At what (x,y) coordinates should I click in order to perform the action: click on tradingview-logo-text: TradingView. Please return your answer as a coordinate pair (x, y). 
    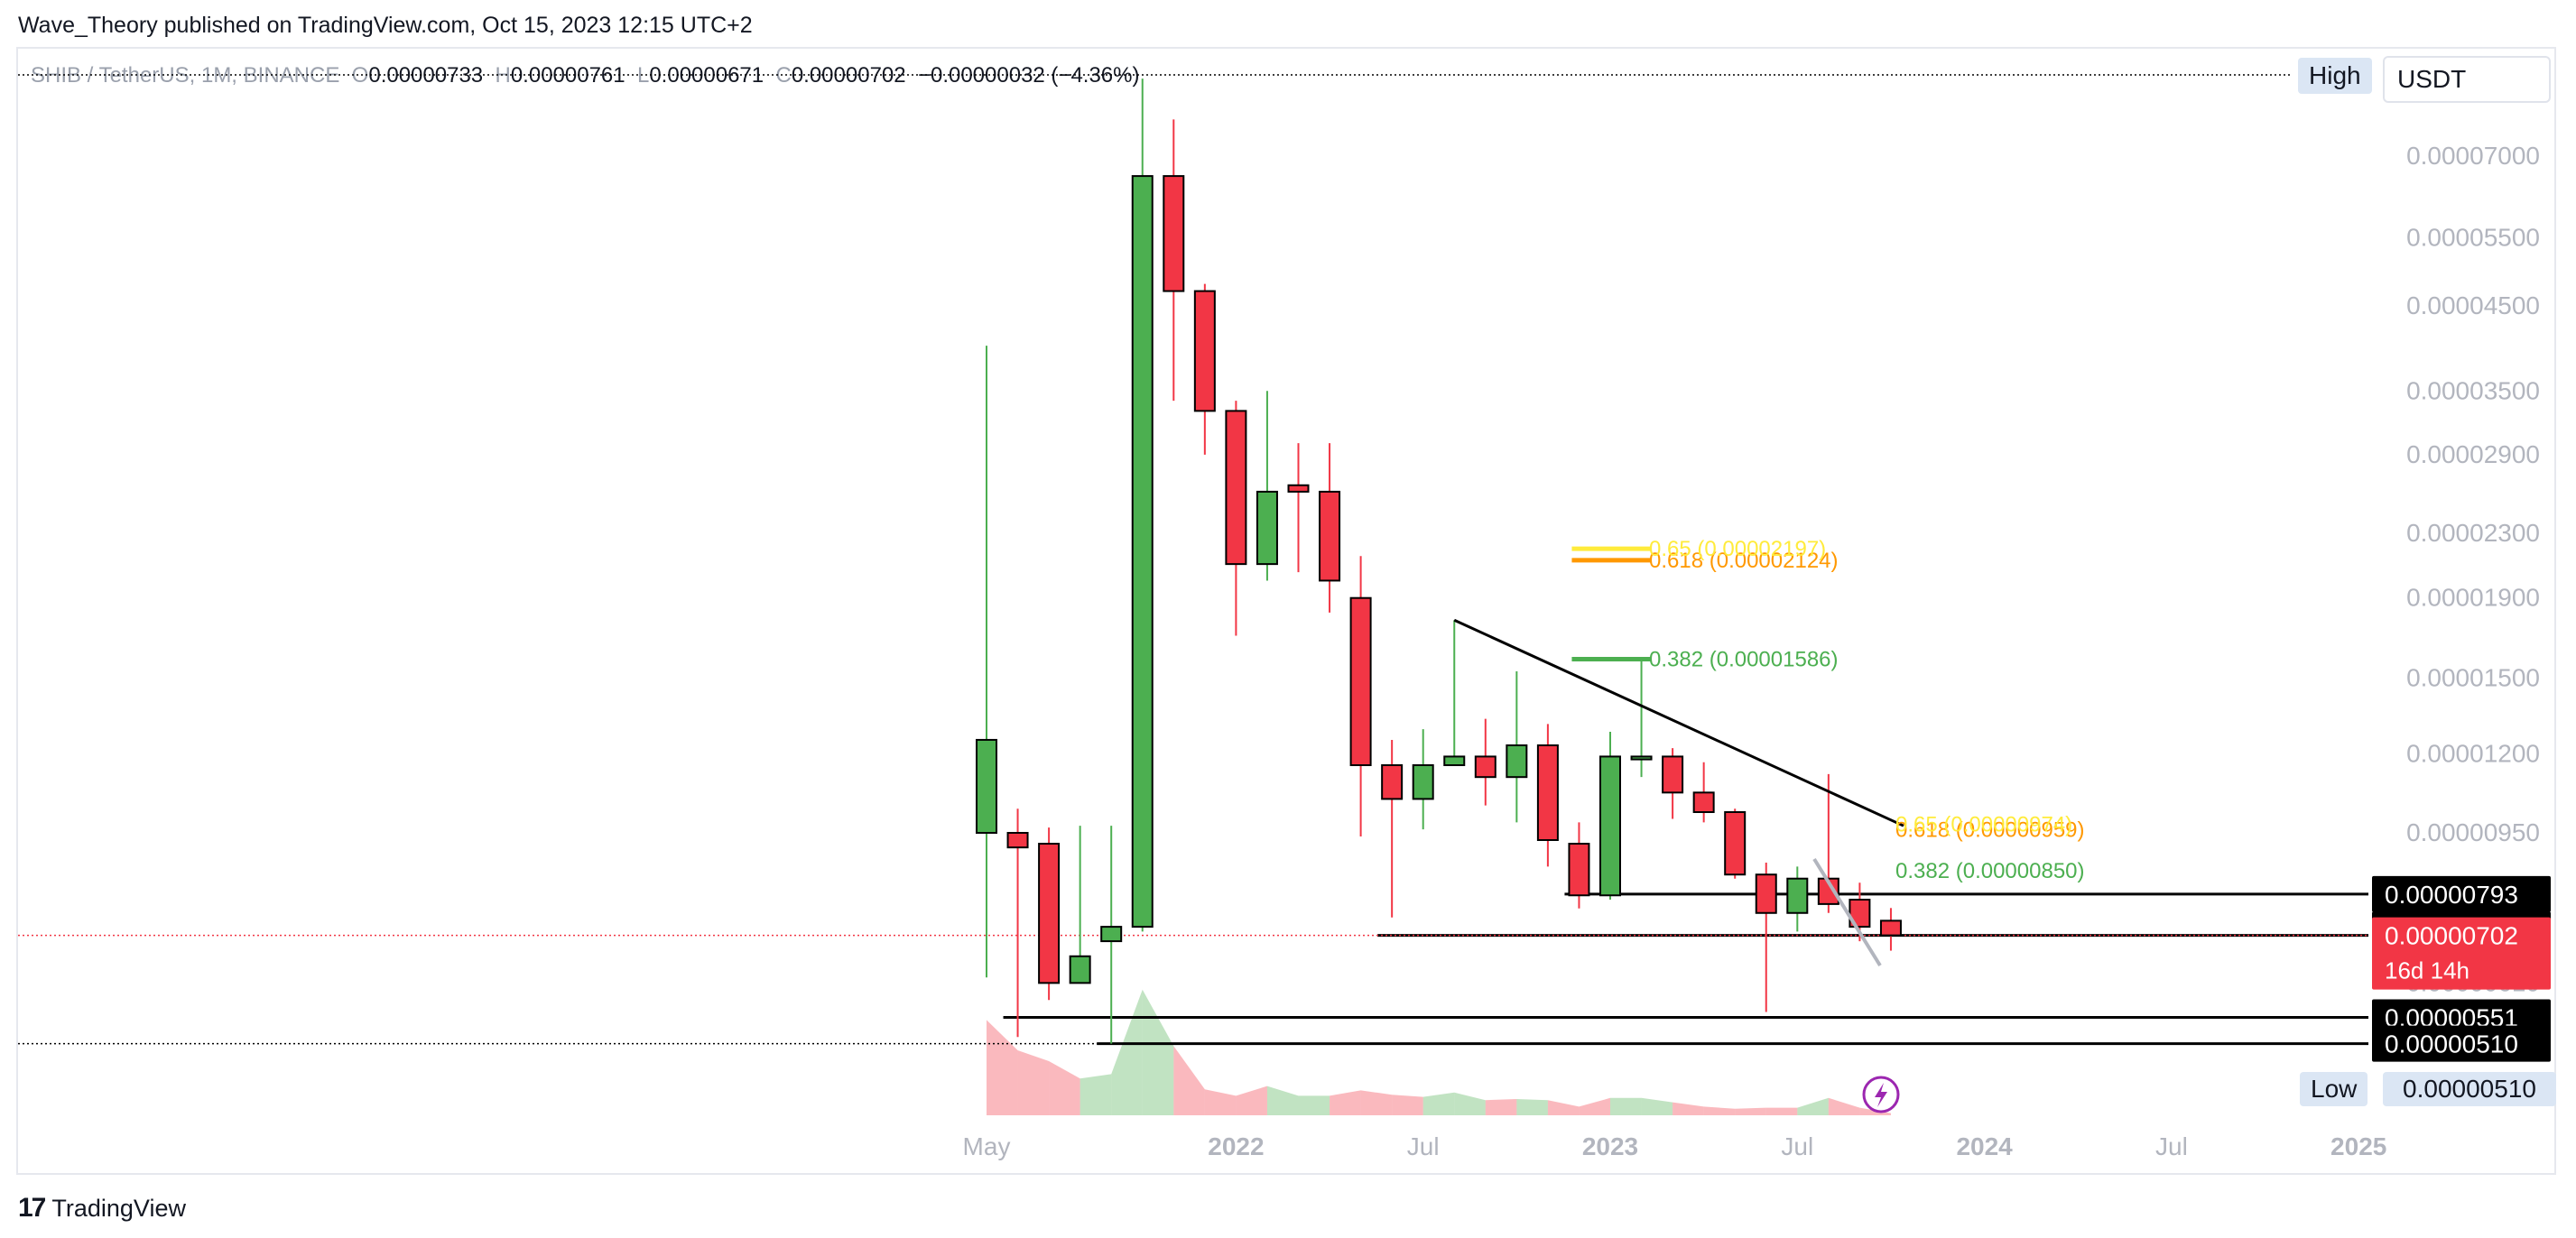
    Looking at the image, I should click on (119, 1208).